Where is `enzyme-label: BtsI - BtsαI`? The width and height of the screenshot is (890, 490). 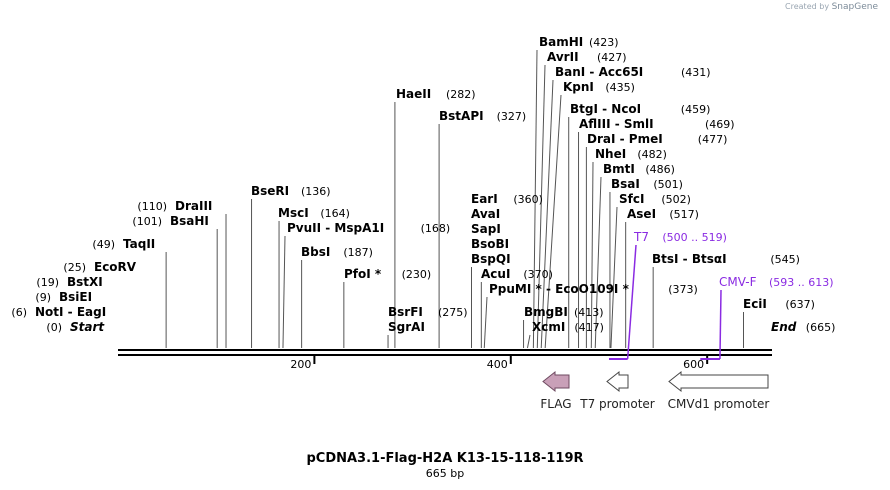
enzyme-label: BtsI - BtsαI is located at coordinates (689, 259).